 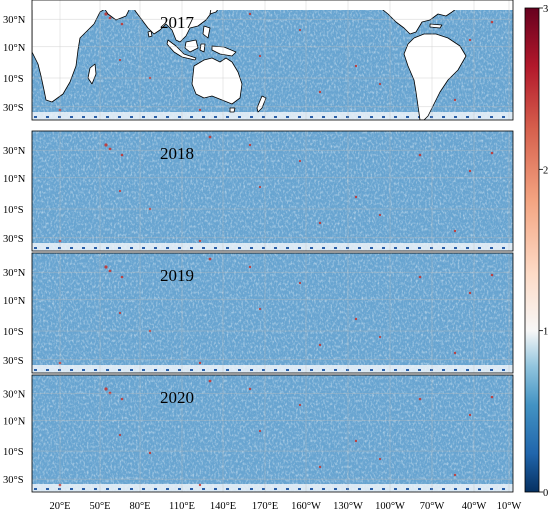 What do you see at coordinates (509, 506) in the screenshot?
I see `lon-label: 10°W` at bounding box center [509, 506].